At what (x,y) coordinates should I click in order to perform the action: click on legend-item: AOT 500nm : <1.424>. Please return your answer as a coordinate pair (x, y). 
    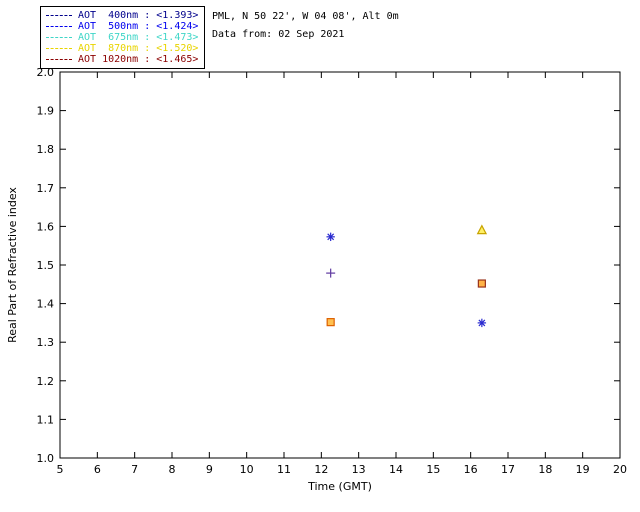
    Looking at the image, I should click on (122, 26).